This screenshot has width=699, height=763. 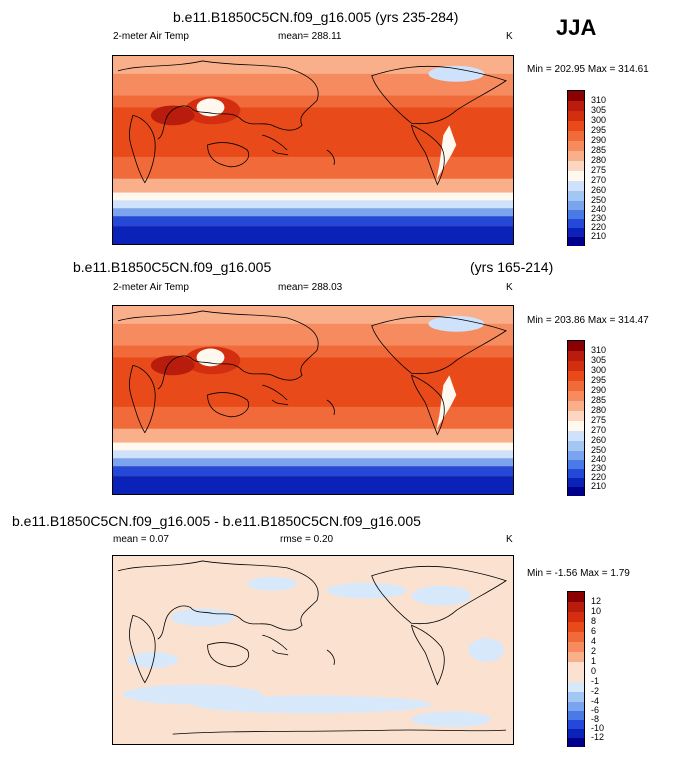 I want to click on panel3-colorbar, so click(x=576, y=669).